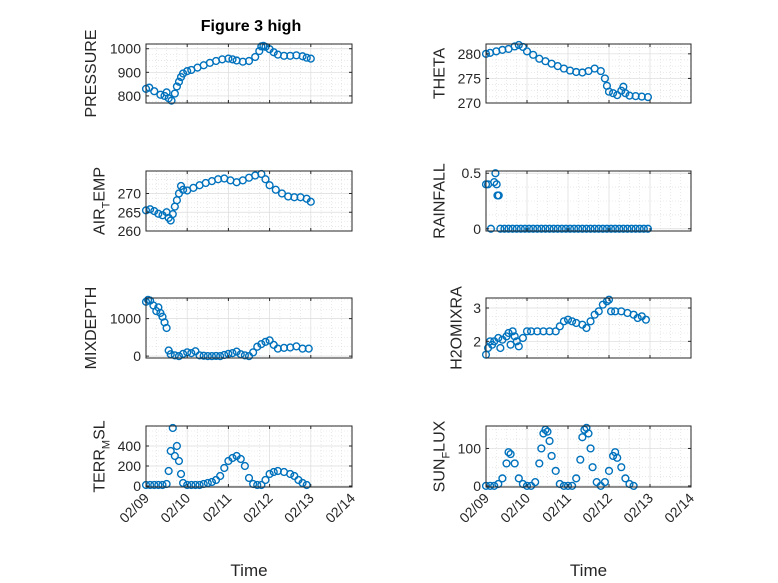 The image size is (778, 583). Describe the element at coordinates (440, 74) in the screenshot. I see `y-axis-label: THETA` at that location.